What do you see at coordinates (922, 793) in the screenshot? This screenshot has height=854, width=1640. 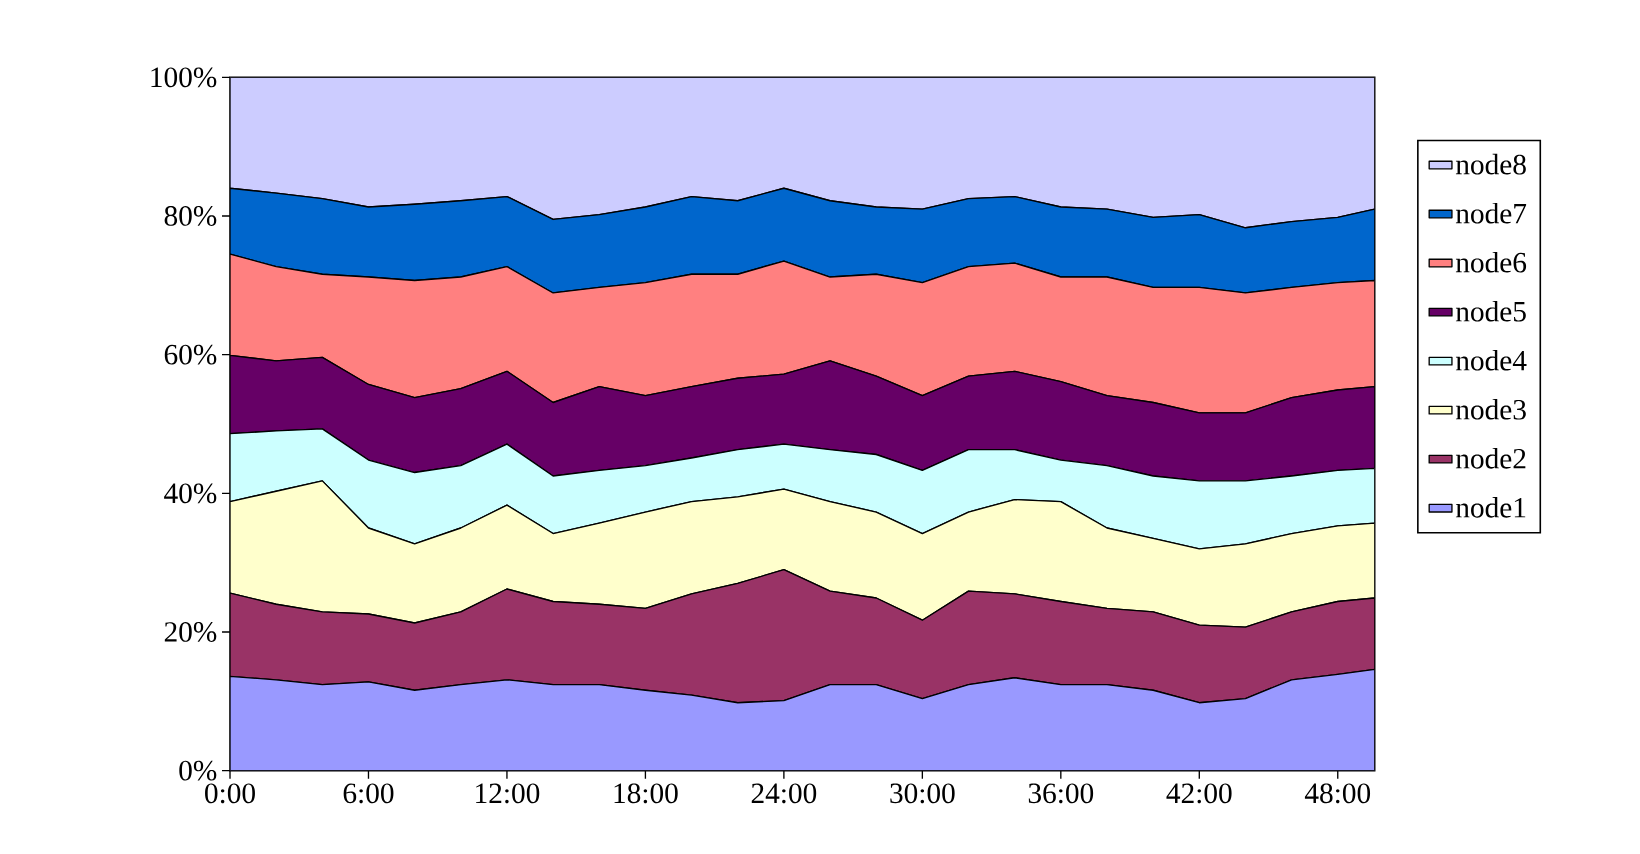 I see `x-tick-label: 30:00` at bounding box center [922, 793].